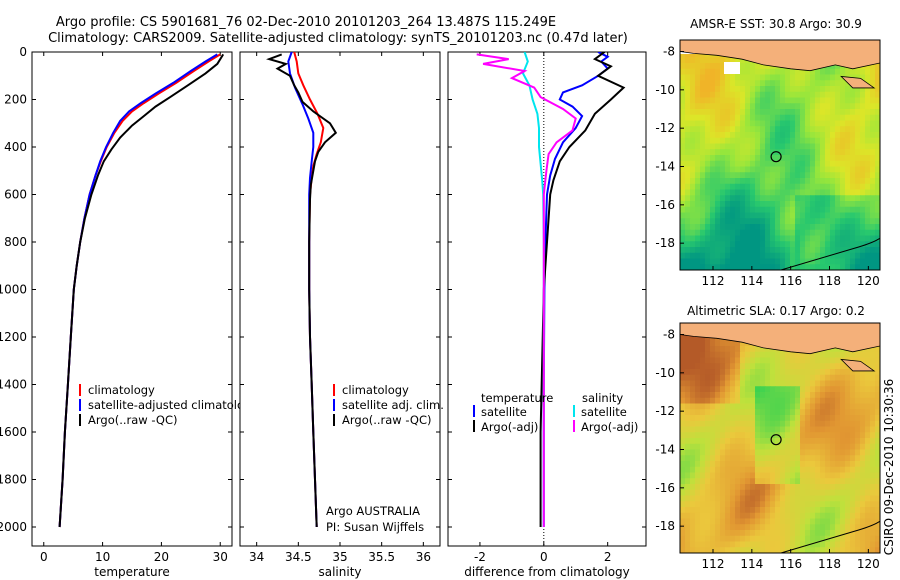  What do you see at coordinates (373, 511) in the screenshot?
I see `argo-country-annotation: Argo AUSTRALIA` at bounding box center [373, 511].